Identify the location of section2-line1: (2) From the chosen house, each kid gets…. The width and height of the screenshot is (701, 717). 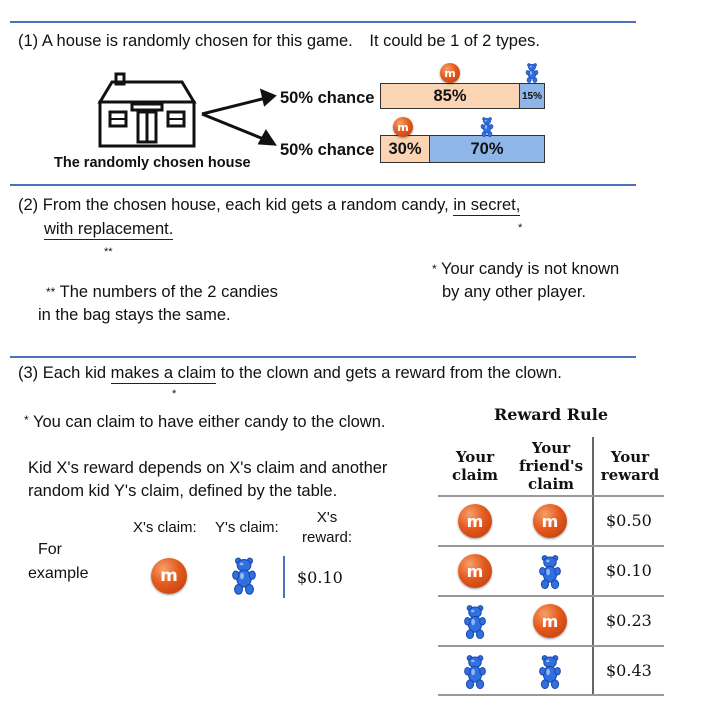
(269, 206).